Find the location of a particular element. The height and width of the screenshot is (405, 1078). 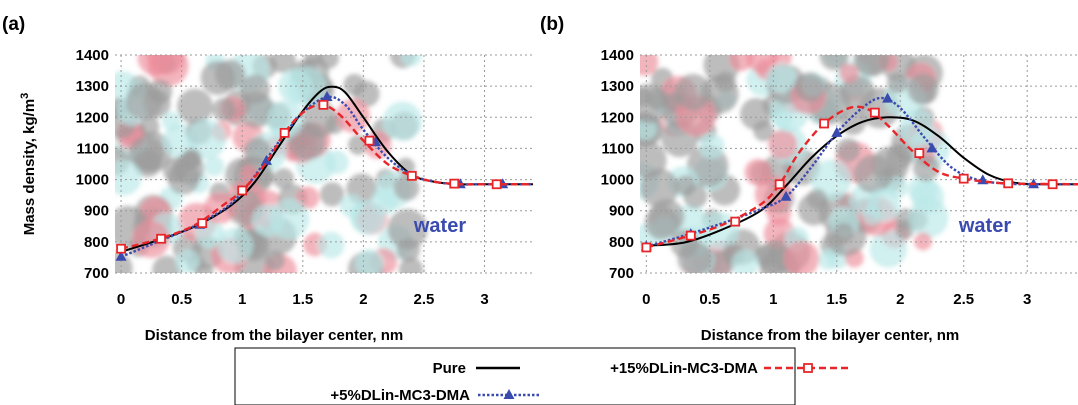

panel-label: (b) is located at coordinates (552, 24).